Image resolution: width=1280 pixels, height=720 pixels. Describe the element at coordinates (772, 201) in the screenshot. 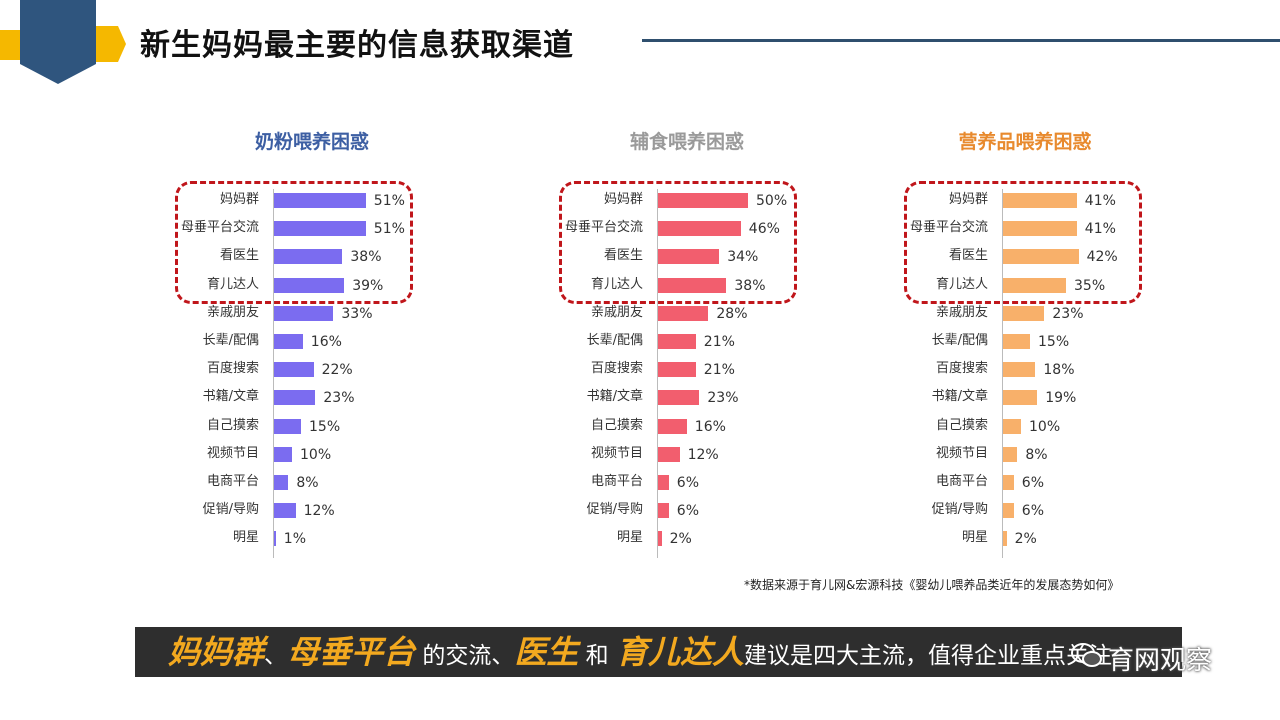

I see `value-label: 50%` at that location.